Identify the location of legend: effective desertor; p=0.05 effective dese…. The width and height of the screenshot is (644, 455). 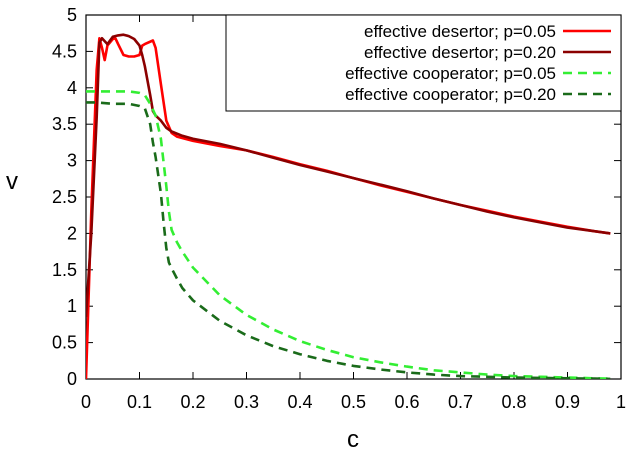
(423, 63).